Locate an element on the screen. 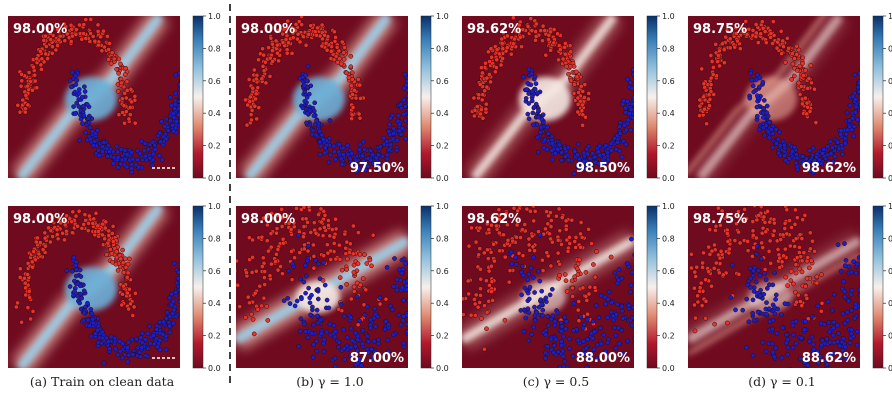 Image resolution: width=892 pixels, height=394 pixels. panel-r0-c1: 98.00%97.50% is located at coordinates (322, 97).